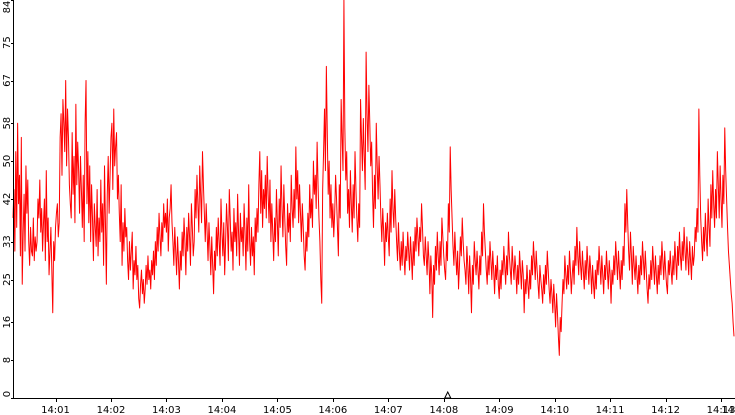  What do you see at coordinates (277, 410) in the screenshot?
I see `x-tick-label: 14:05` at bounding box center [277, 410].